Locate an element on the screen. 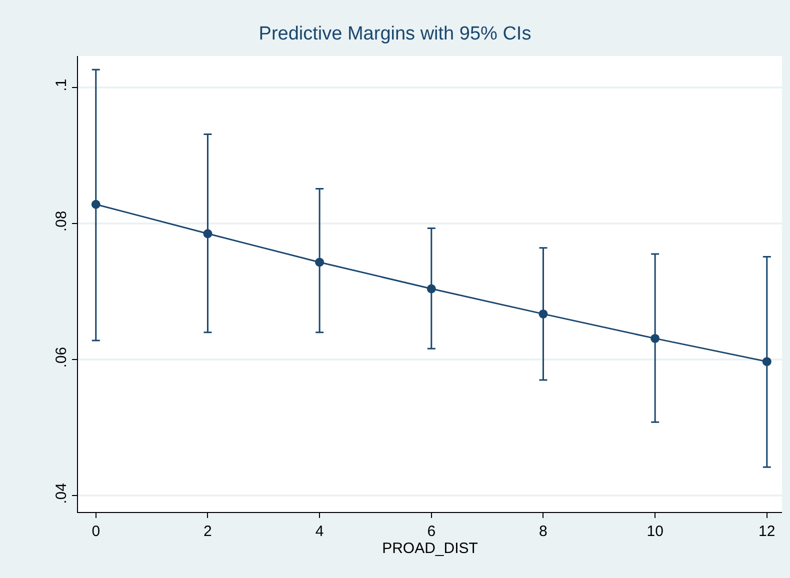 This screenshot has height=578, width=790. x-axis-title: PROAD_DIST is located at coordinates (430, 548).